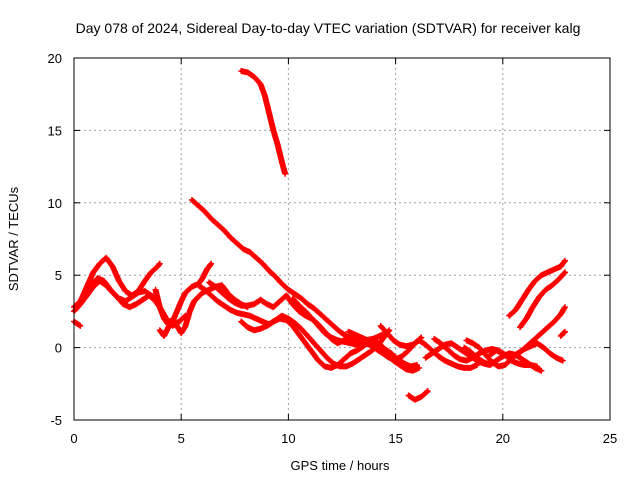 The image size is (640, 480). What do you see at coordinates (55, 58) in the screenshot?
I see `y-tick-label: 20` at bounding box center [55, 58].